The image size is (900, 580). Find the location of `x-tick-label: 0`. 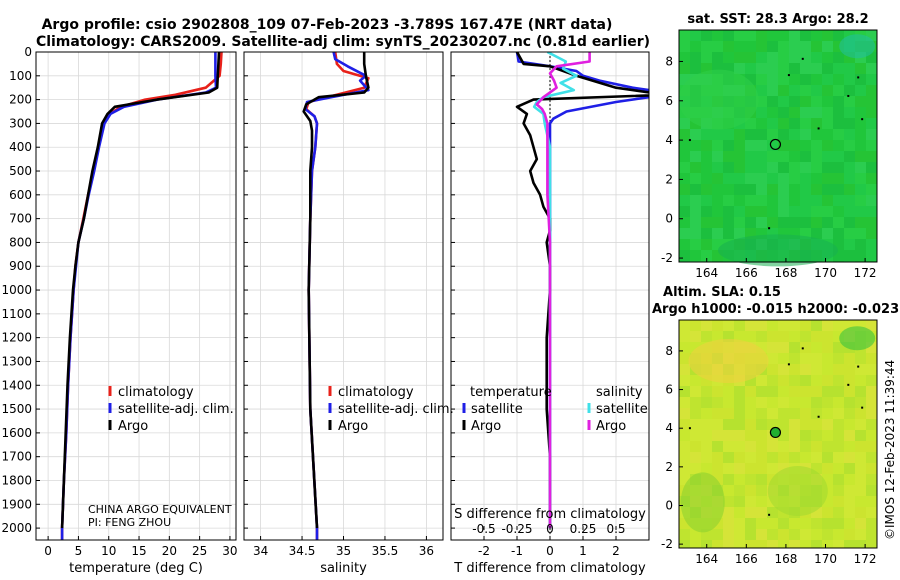

x-tick-label: 0 is located at coordinates (48, 551).